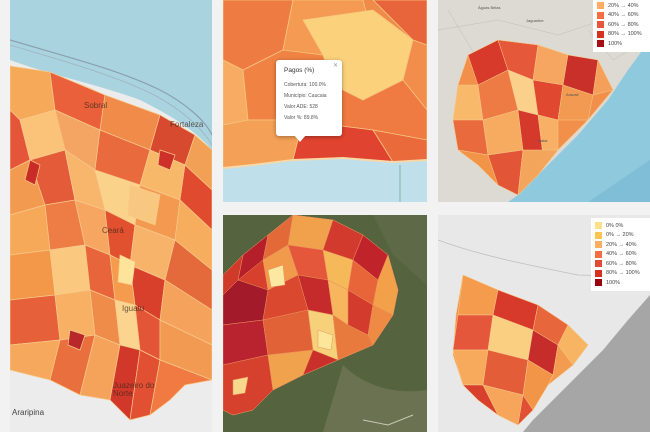  What do you see at coordinates (133, 308) in the screenshot?
I see `city-label-iguatu: Iguatu` at bounding box center [133, 308].